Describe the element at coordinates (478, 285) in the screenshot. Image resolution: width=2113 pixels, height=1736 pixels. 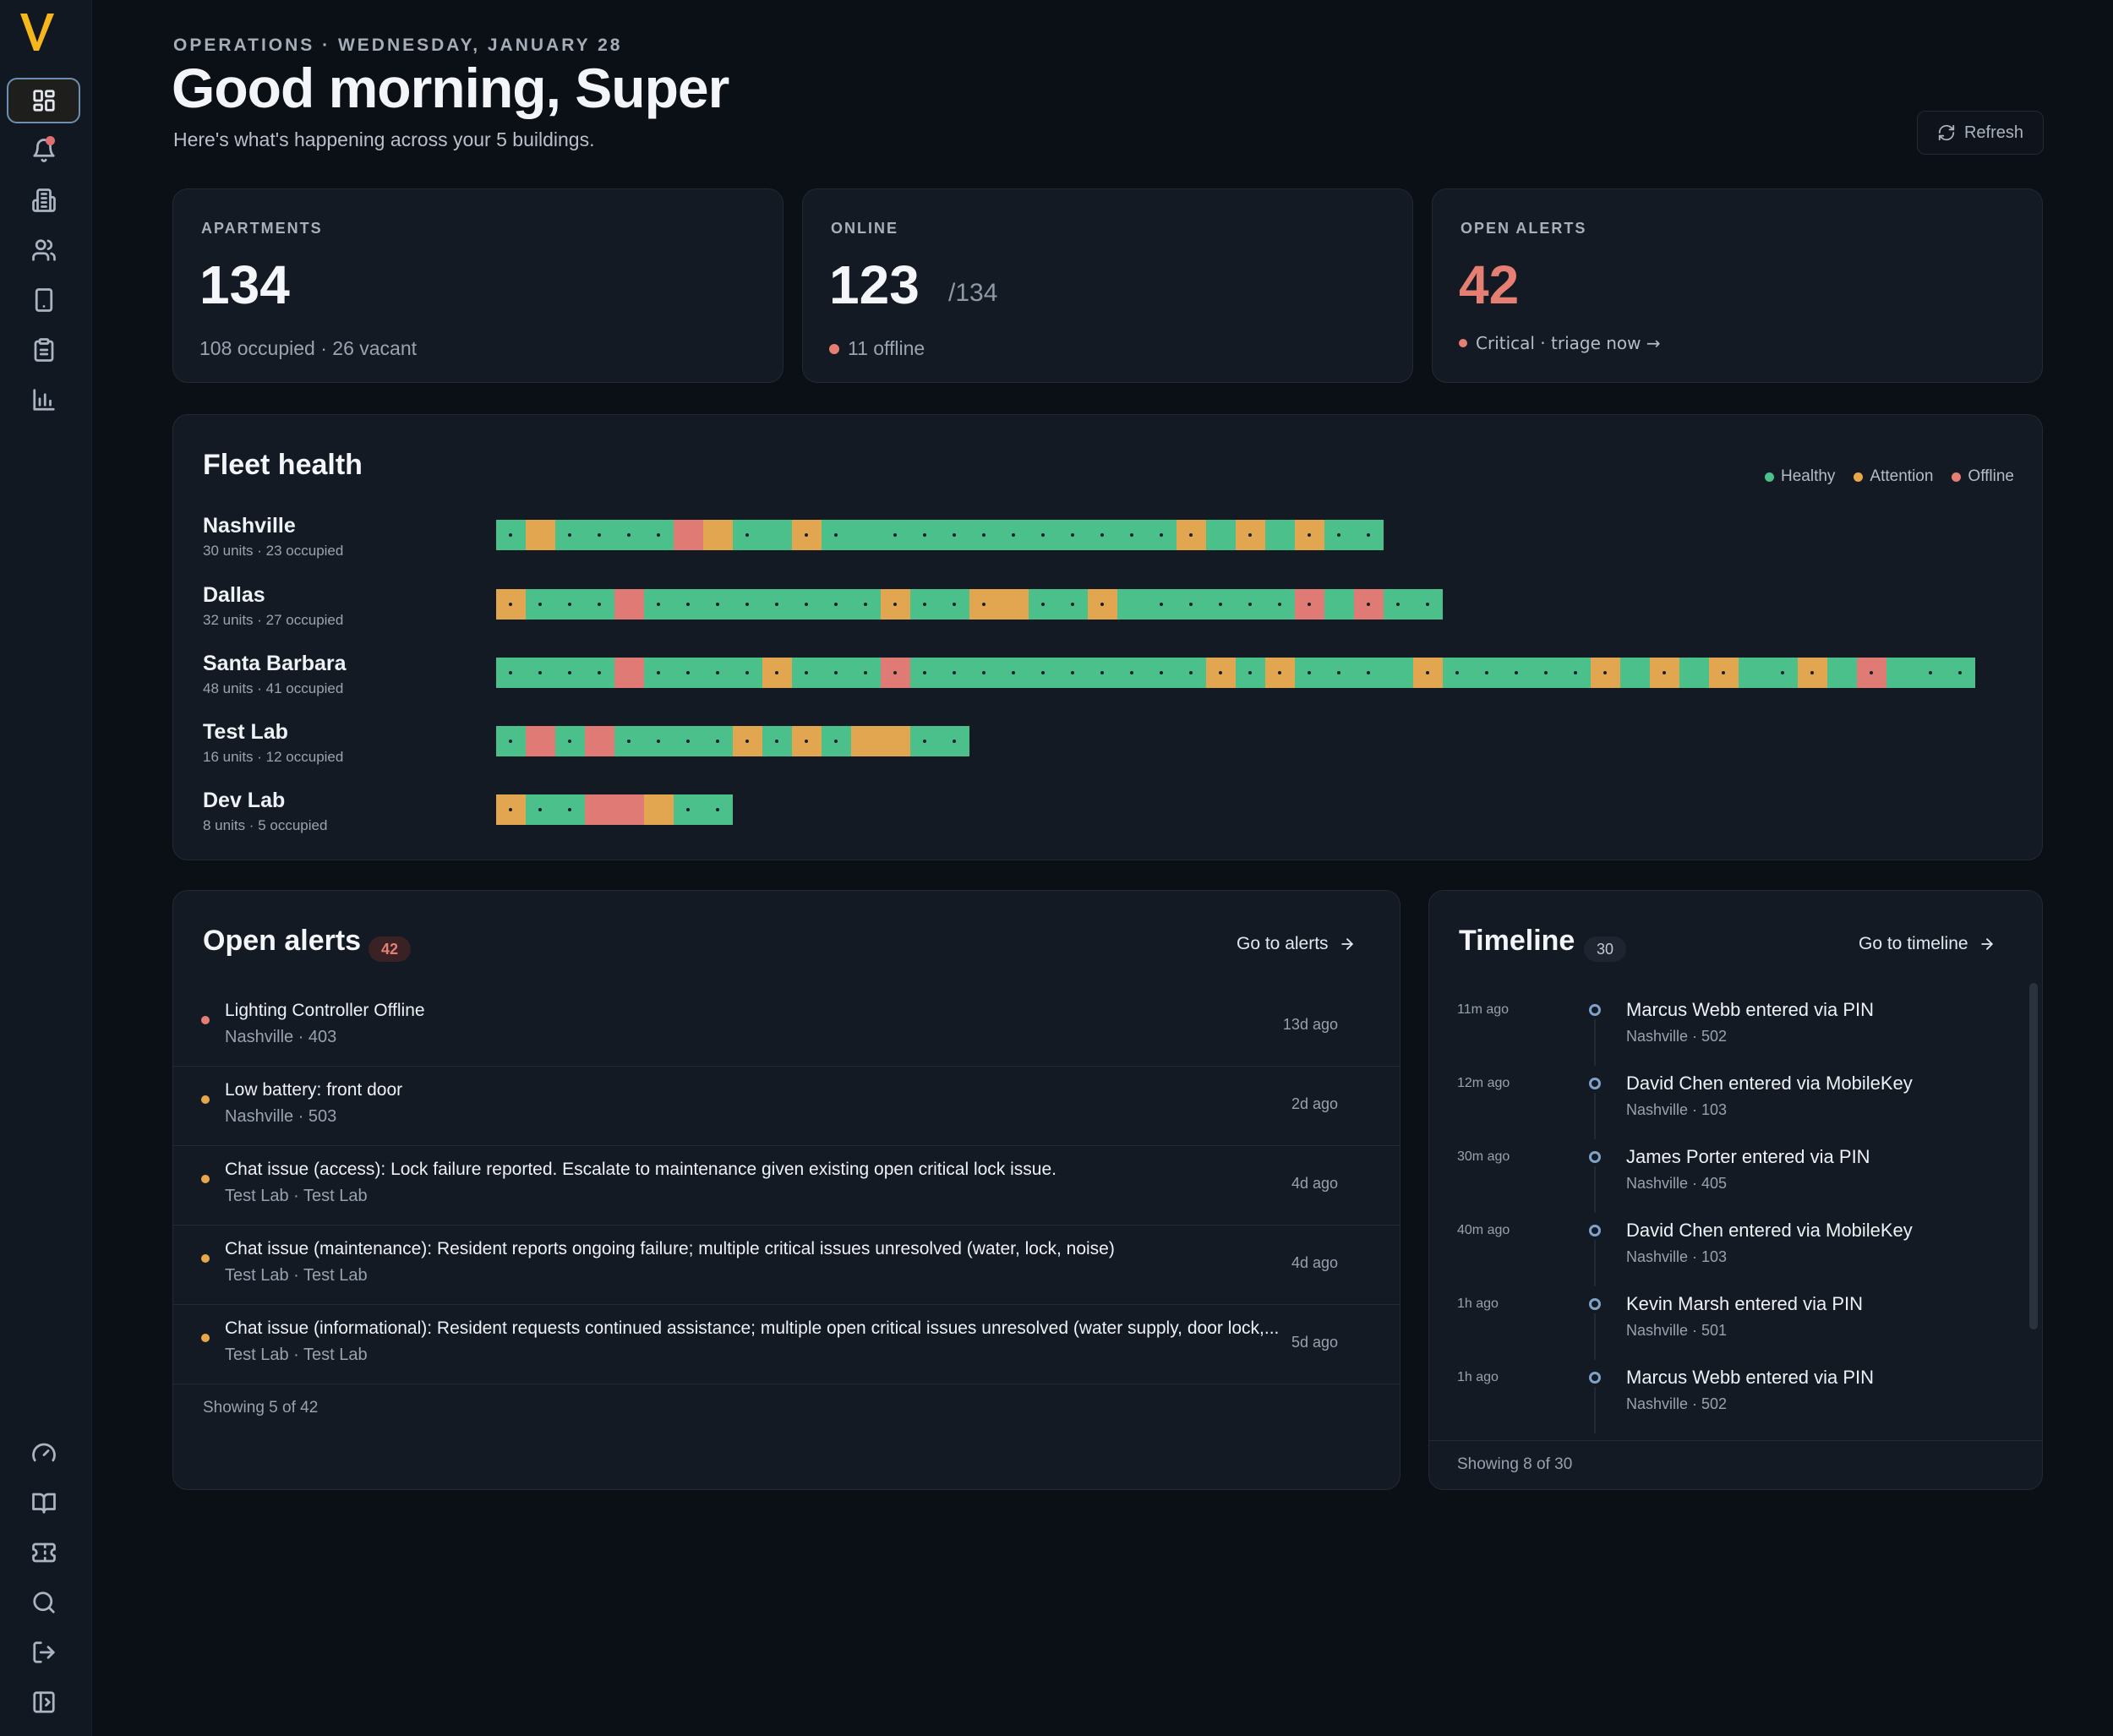
I see `stat-card-apartments: APARTMENTS 134 108 occupied · 26 vacant` at that location.